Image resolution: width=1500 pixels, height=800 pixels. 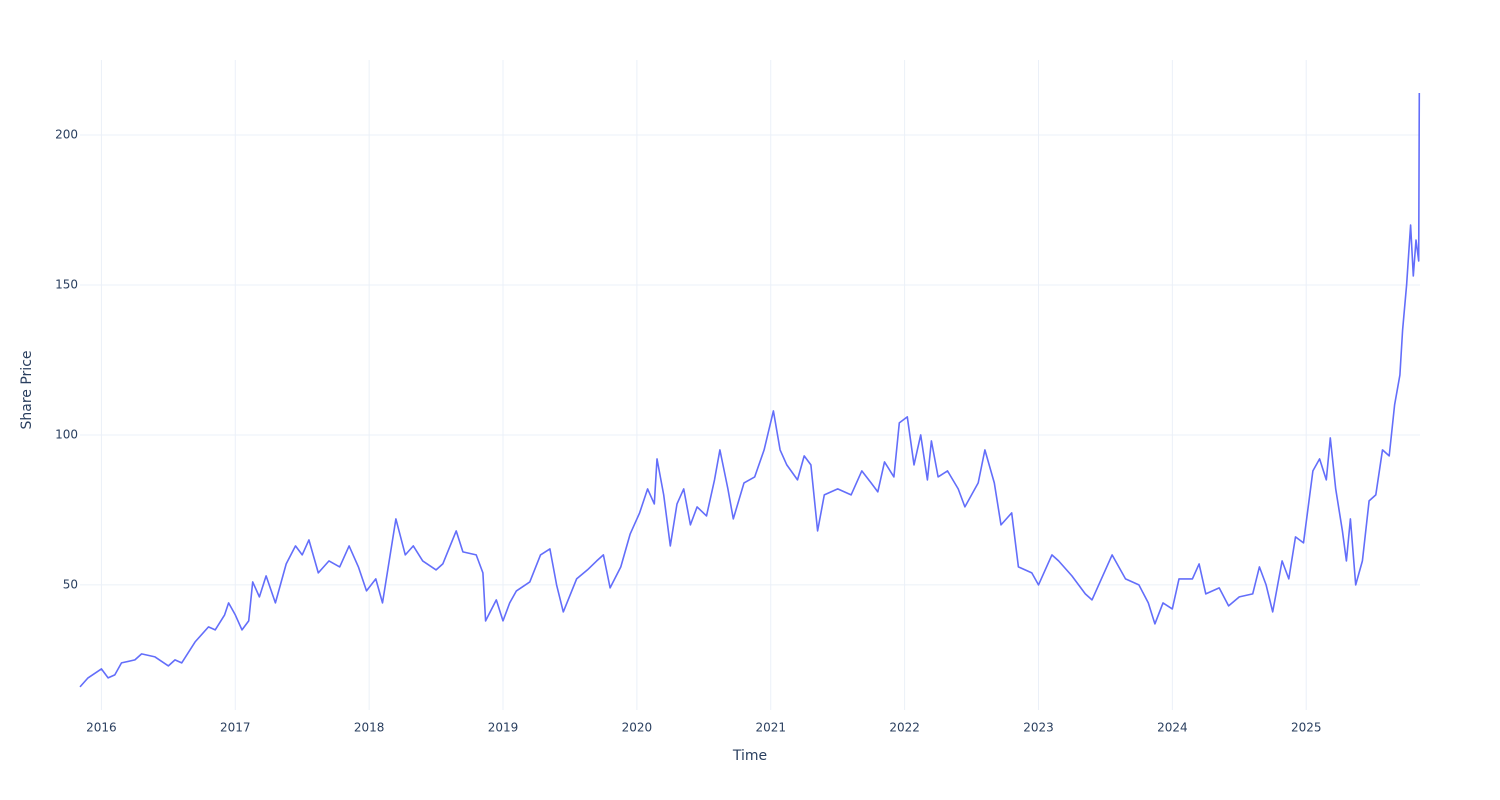 What do you see at coordinates (637, 728) in the screenshot?
I see `x-tick-label: 2020` at bounding box center [637, 728].